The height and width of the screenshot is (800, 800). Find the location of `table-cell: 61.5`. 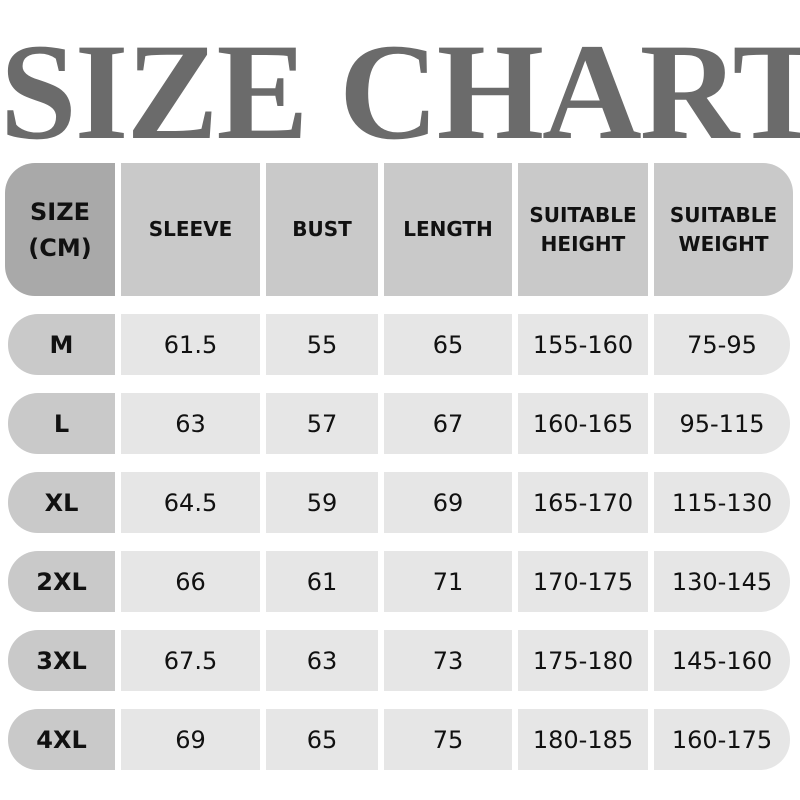

table-cell: 61.5 is located at coordinates (190, 344).